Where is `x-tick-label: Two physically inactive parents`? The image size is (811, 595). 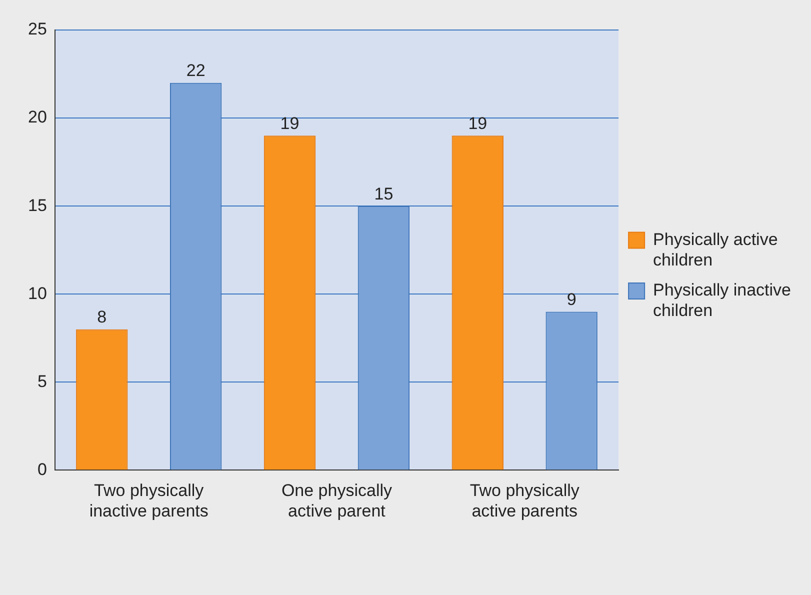 x-tick-label: Two physically inactive parents is located at coordinates (148, 500).